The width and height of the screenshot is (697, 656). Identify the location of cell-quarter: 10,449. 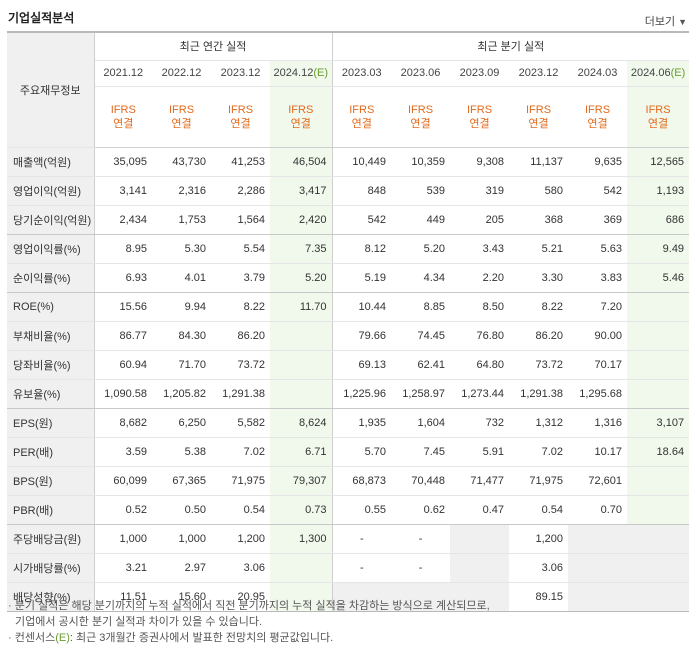
(361, 162).